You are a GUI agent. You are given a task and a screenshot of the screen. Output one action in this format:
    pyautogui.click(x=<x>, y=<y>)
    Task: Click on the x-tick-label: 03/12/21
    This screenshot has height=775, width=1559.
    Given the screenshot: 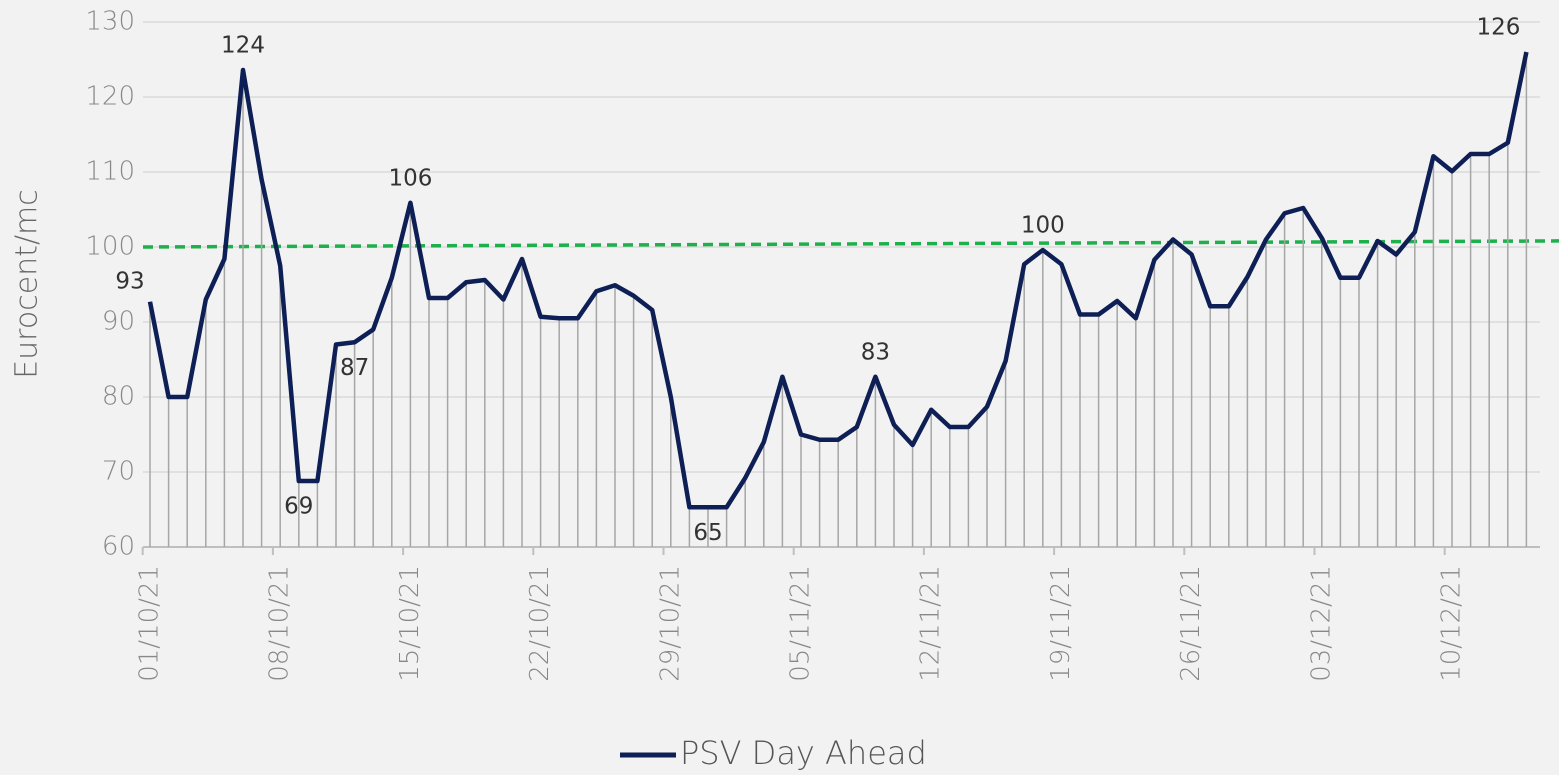 What is the action you would take?
    pyautogui.click(x=1321, y=623)
    